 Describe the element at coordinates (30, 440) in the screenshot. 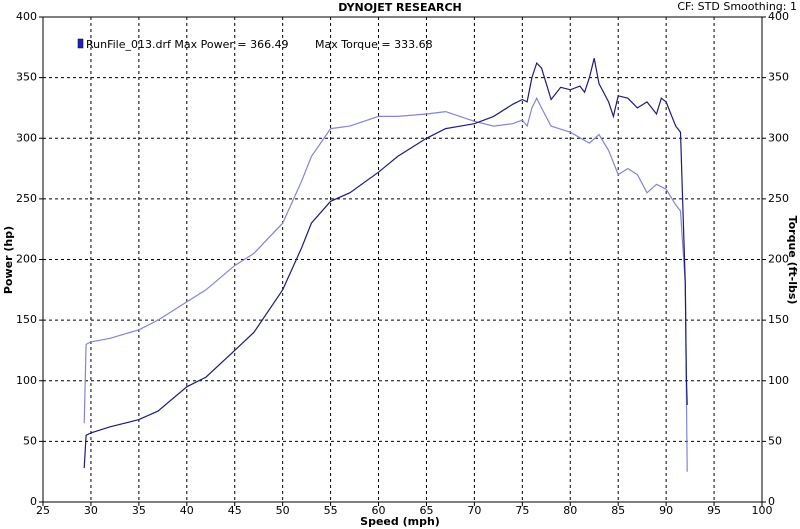

I see `y-tick-label: 50` at that location.